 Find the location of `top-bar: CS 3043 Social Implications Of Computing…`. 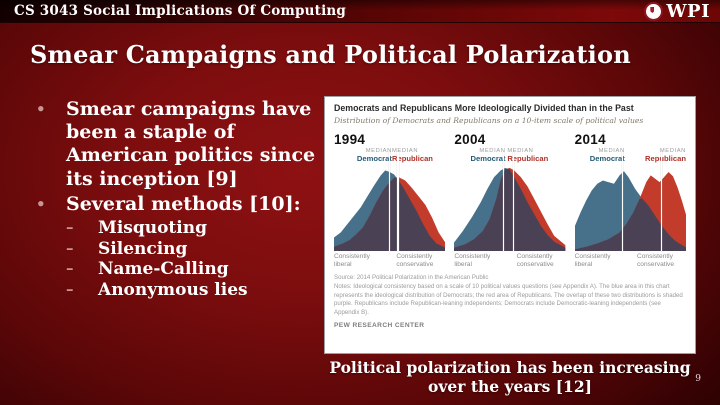

top-bar: CS 3043 Social Implications Of Computing… is located at coordinates (360, 11).